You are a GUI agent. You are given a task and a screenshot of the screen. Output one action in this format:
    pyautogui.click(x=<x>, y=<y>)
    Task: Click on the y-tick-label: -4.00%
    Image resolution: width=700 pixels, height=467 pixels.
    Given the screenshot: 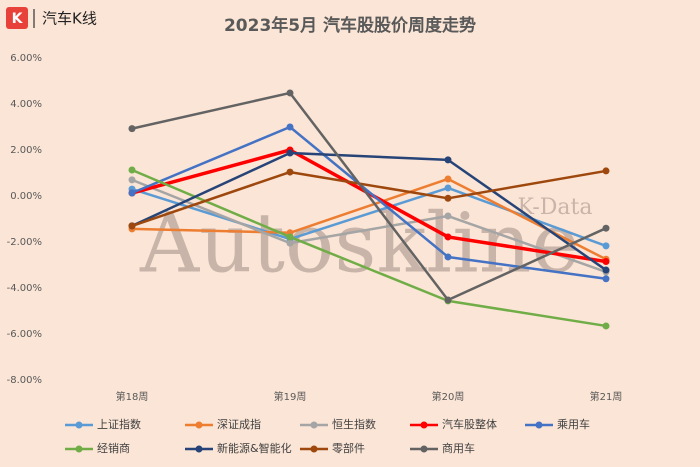 What is the action you would take?
    pyautogui.click(x=24, y=288)
    